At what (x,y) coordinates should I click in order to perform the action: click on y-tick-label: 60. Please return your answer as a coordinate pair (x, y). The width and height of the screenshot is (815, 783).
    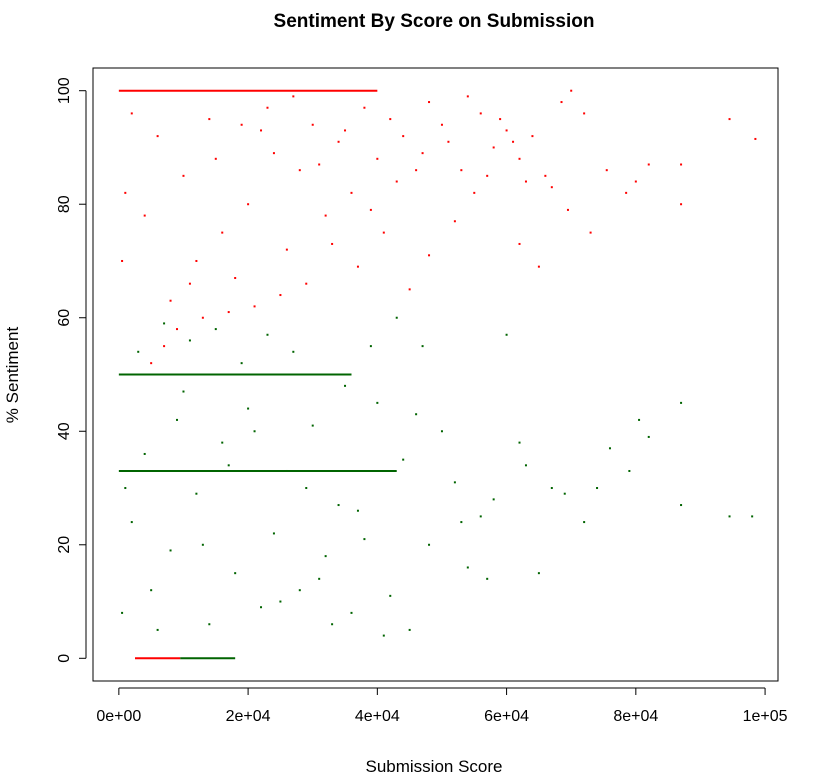
    Looking at the image, I should click on (64, 318).